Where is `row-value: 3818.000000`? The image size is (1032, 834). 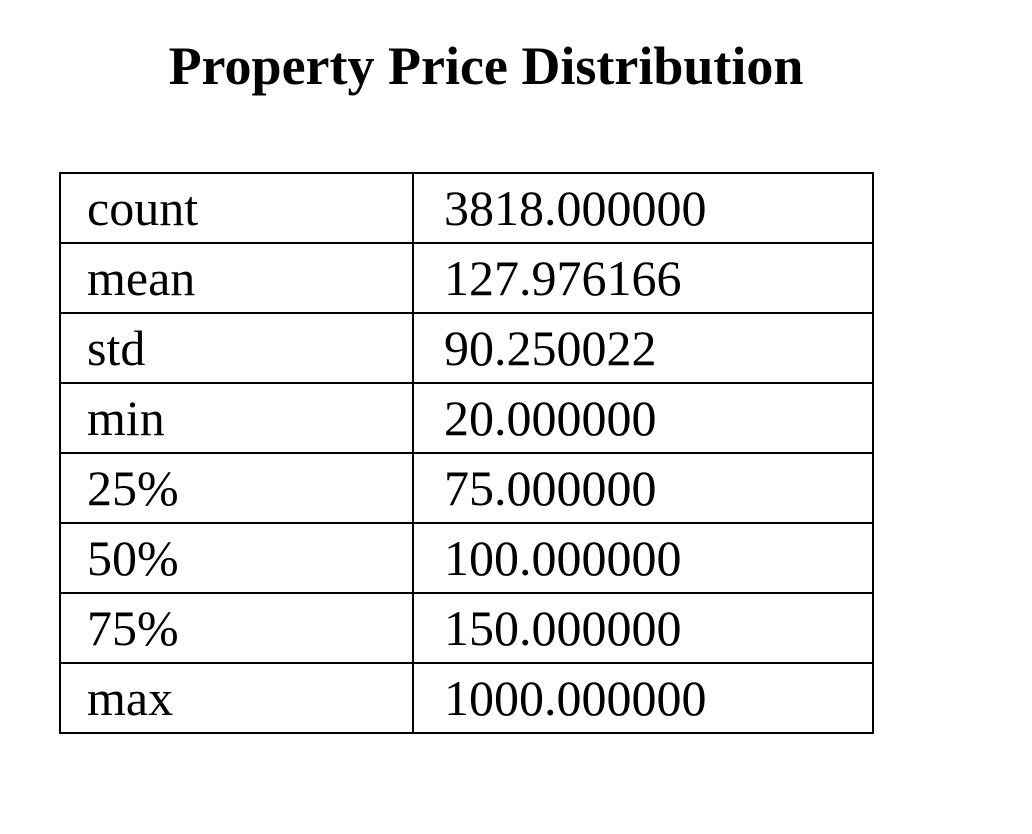 row-value: 3818.000000 is located at coordinates (643, 208).